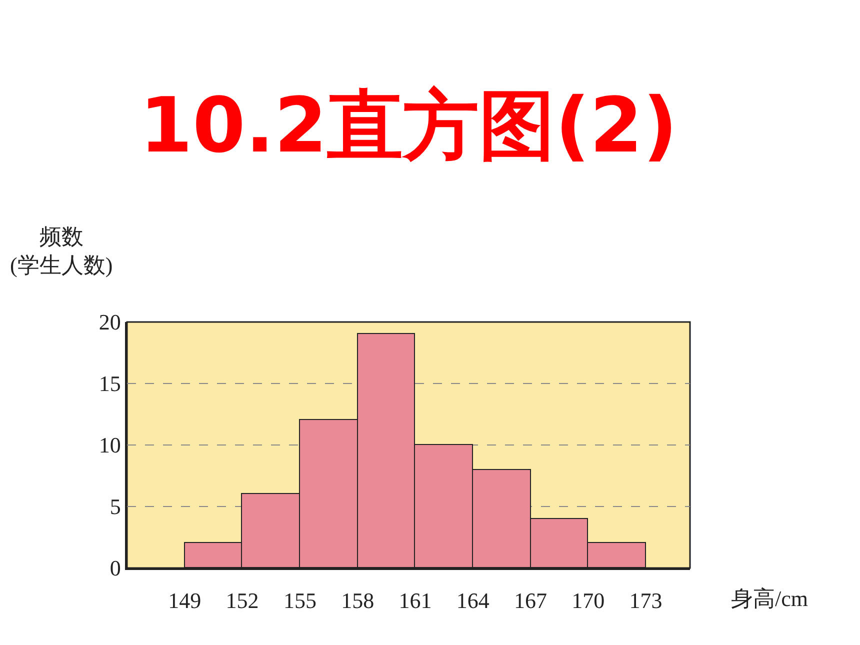 This screenshot has height=645, width=860. I want to click on x-tick-label: 161, so click(415, 601).